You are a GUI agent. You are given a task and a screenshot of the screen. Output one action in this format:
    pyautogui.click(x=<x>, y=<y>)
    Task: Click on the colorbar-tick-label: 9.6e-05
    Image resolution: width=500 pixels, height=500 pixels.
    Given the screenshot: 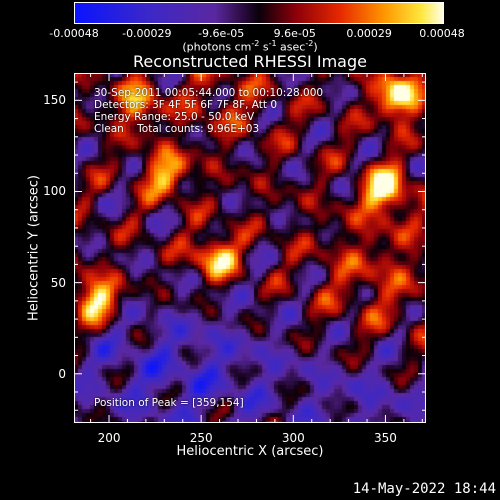 What is the action you would take?
    pyautogui.click(x=294, y=33)
    